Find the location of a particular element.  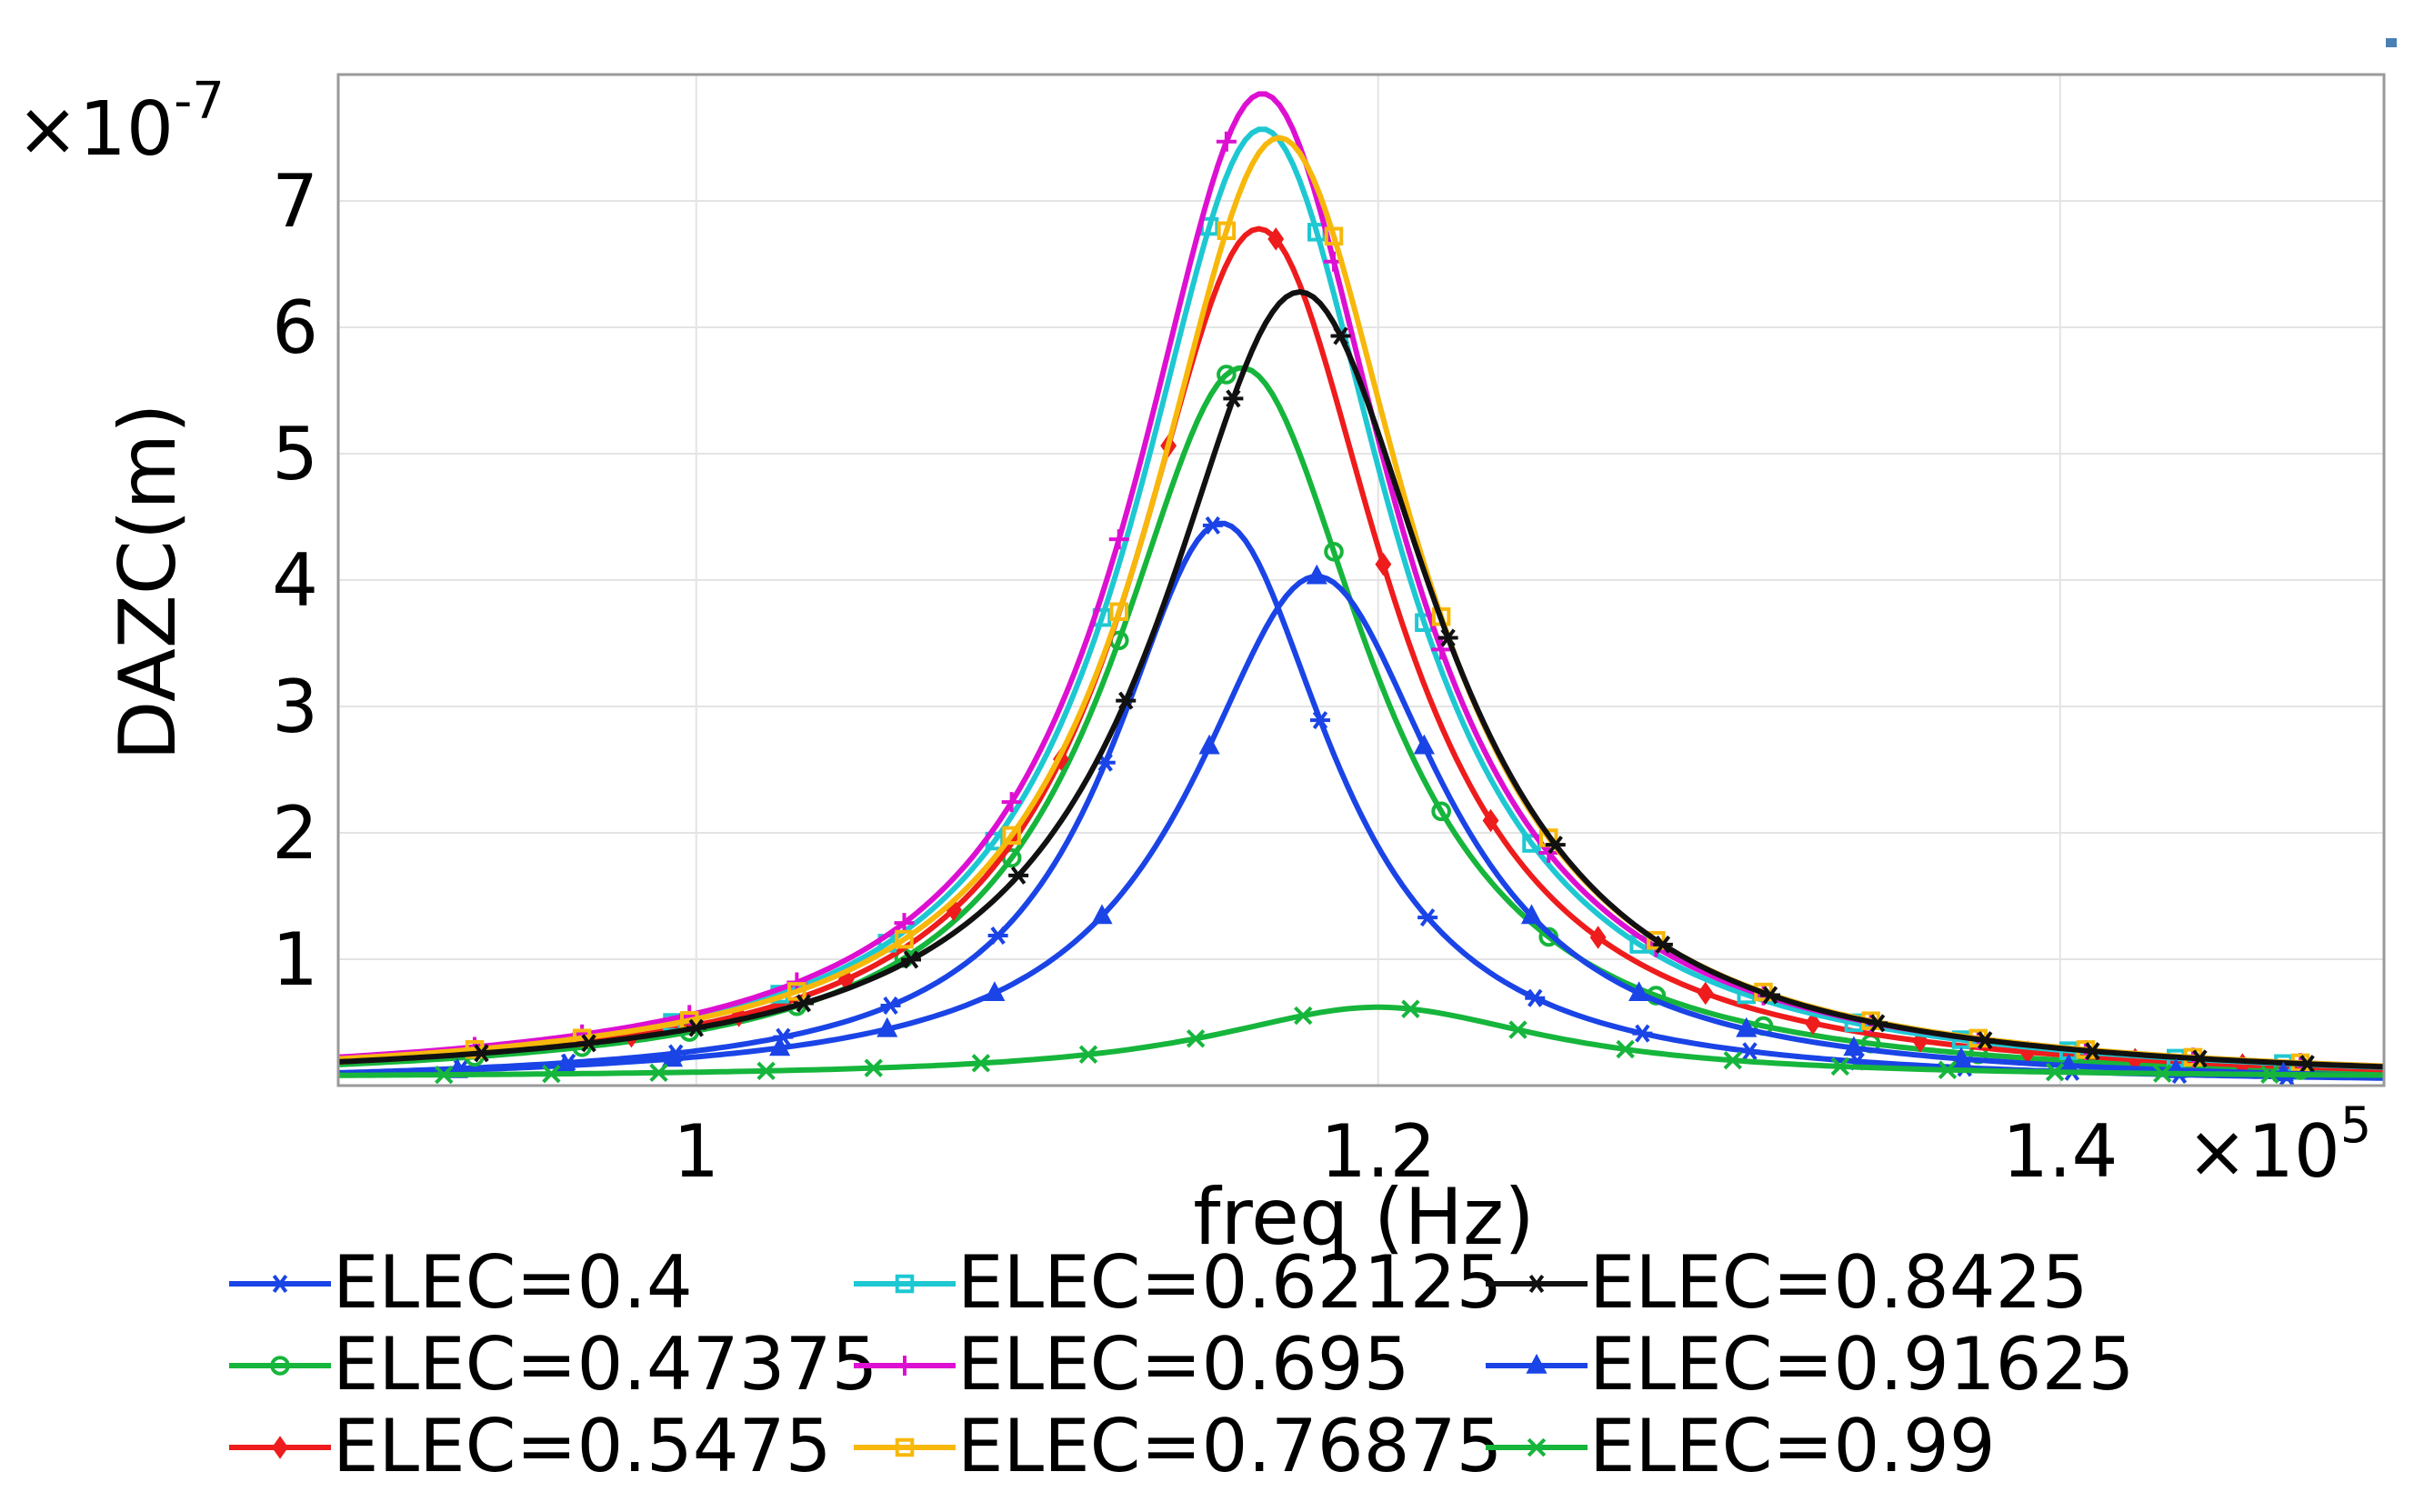

y-tick-label: 1 is located at coordinates (295, 959).